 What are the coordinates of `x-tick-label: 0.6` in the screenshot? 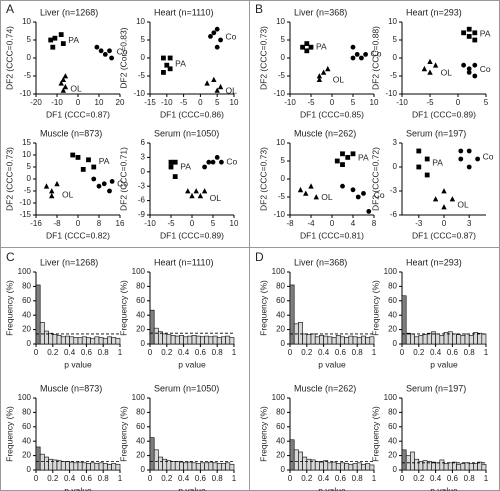 It's located at (341, 478).